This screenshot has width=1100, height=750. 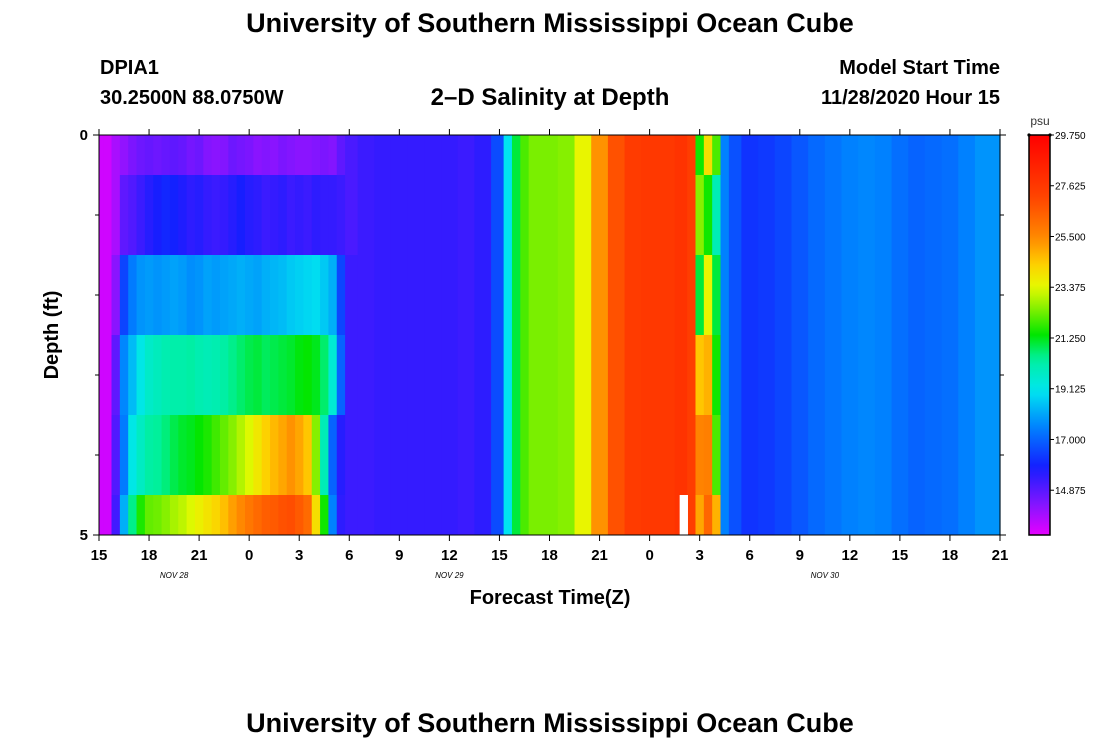 I want to click on x-tick-label: 18, so click(x=149, y=555).